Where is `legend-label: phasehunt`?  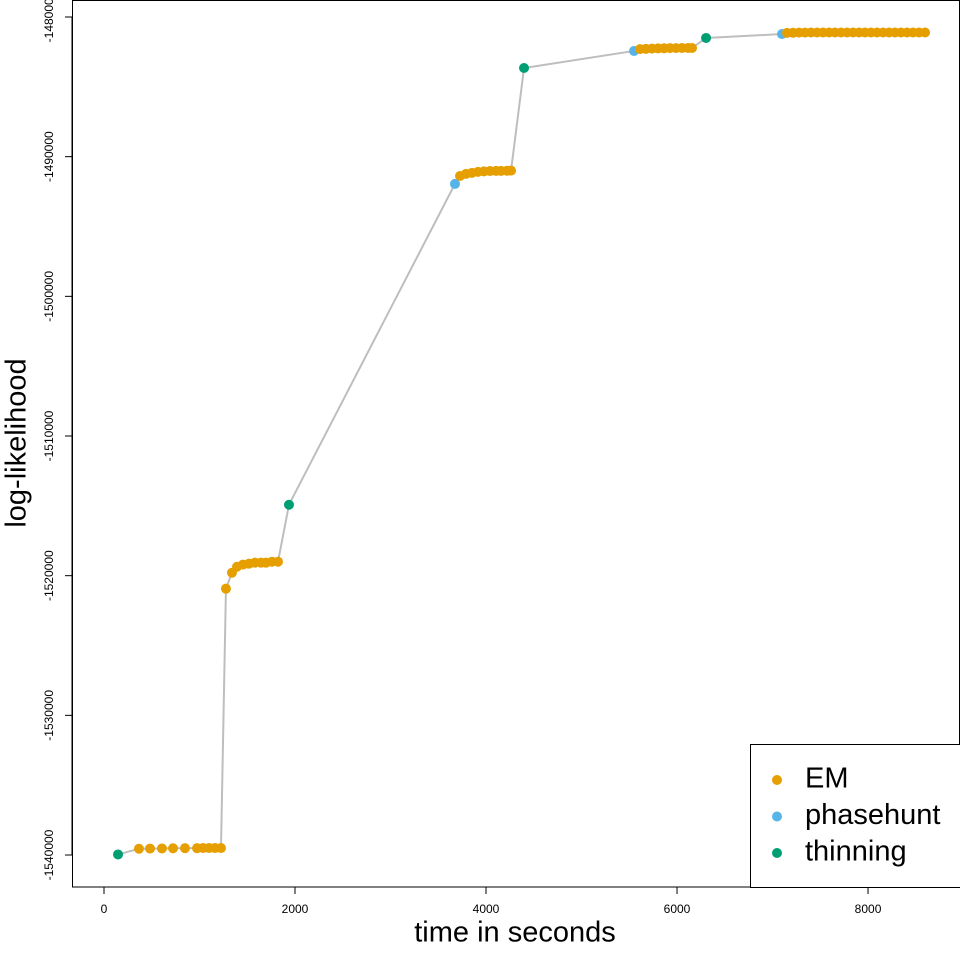 legend-label: phasehunt is located at coordinates (872, 815).